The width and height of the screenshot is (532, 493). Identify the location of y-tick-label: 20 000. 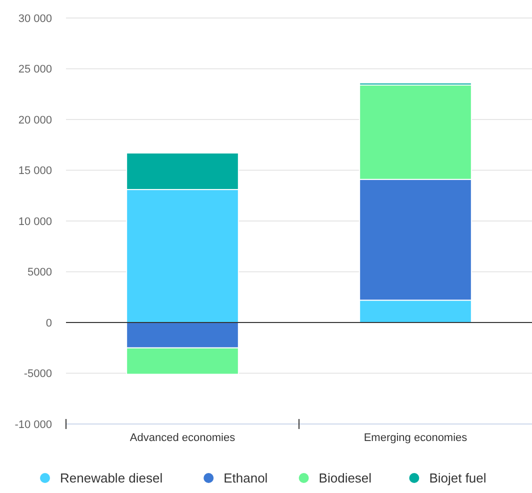
(35, 120).